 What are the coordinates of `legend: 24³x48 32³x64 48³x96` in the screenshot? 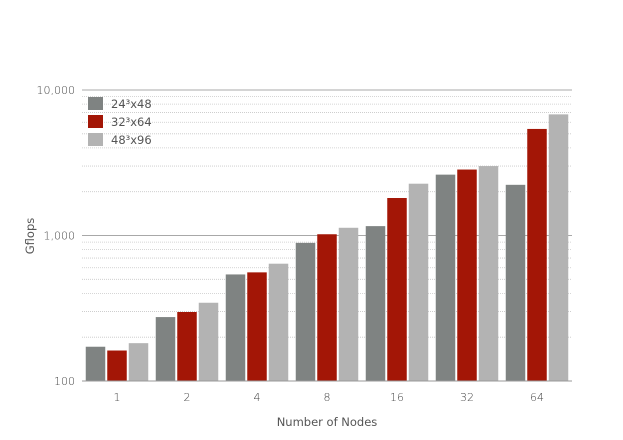 It's located at (120, 122).